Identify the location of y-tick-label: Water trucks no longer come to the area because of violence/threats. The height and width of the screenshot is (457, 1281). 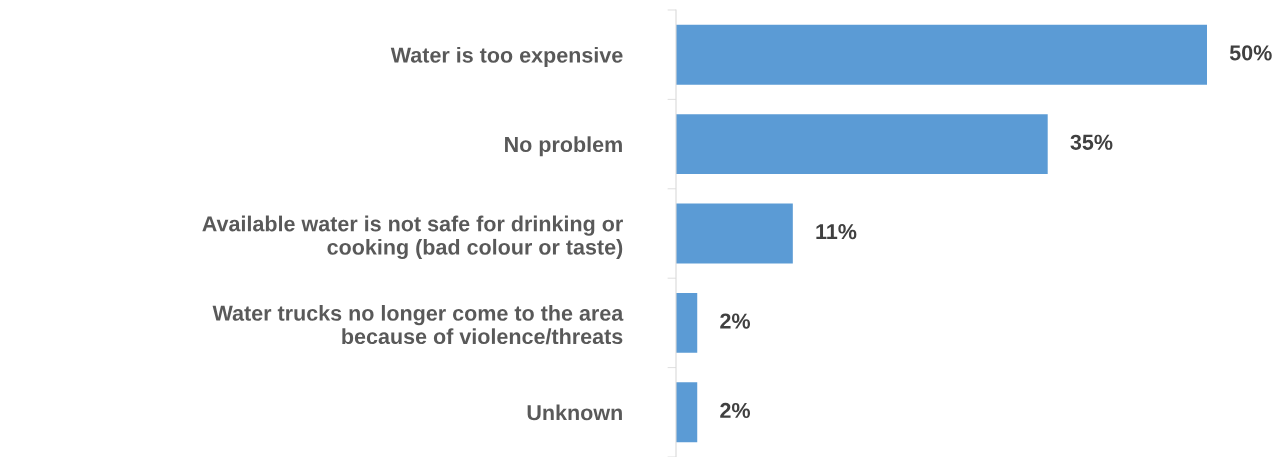
(418, 325).